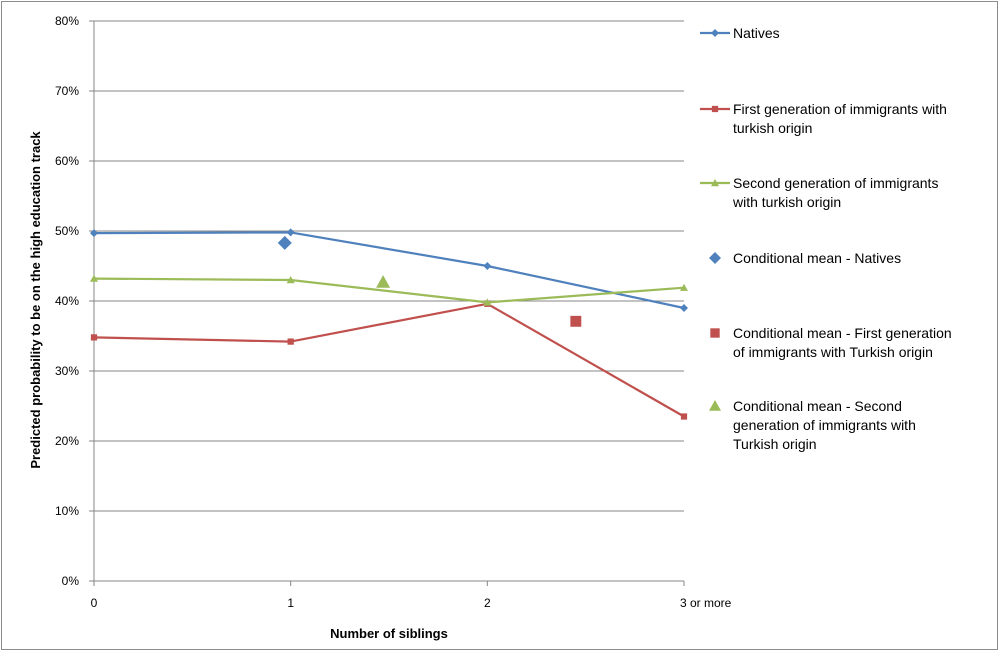 This screenshot has width=1000, height=652. Describe the element at coordinates (756, 33) in the screenshot. I see `legend-label: Natives` at that location.